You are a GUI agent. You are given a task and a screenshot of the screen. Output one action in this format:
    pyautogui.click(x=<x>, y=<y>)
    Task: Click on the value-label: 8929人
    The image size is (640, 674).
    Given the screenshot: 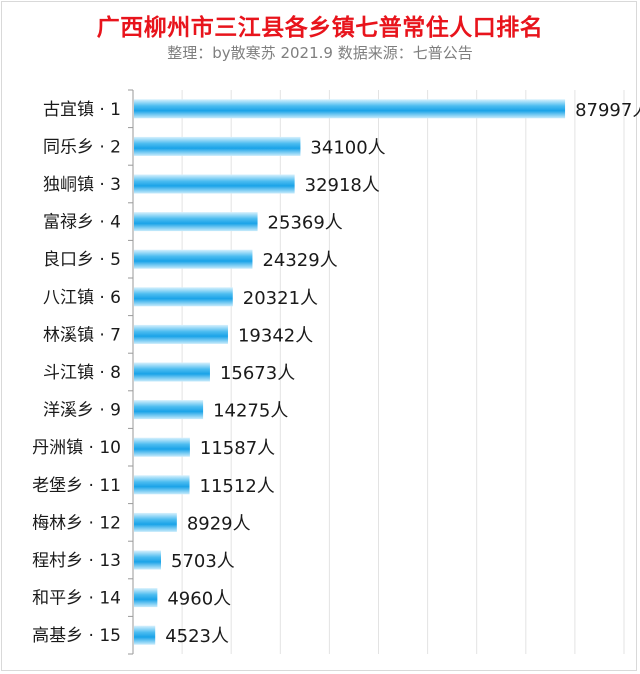 What is the action you would take?
    pyautogui.click(x=219, y=523)
    